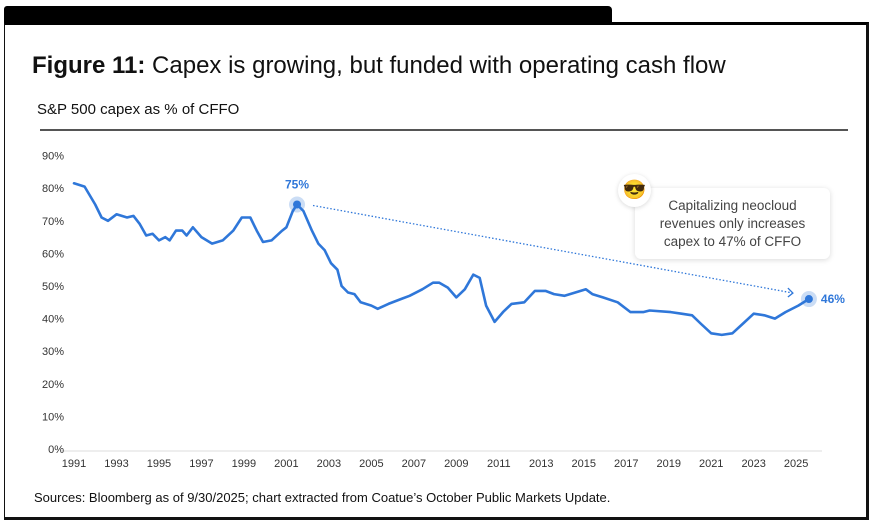 This screenshot has height=530, width=881. What do you see at coordinates (53, 157) in the screenshot?
I see `y-tick-label: 90%` at bounding box center [53, 157].